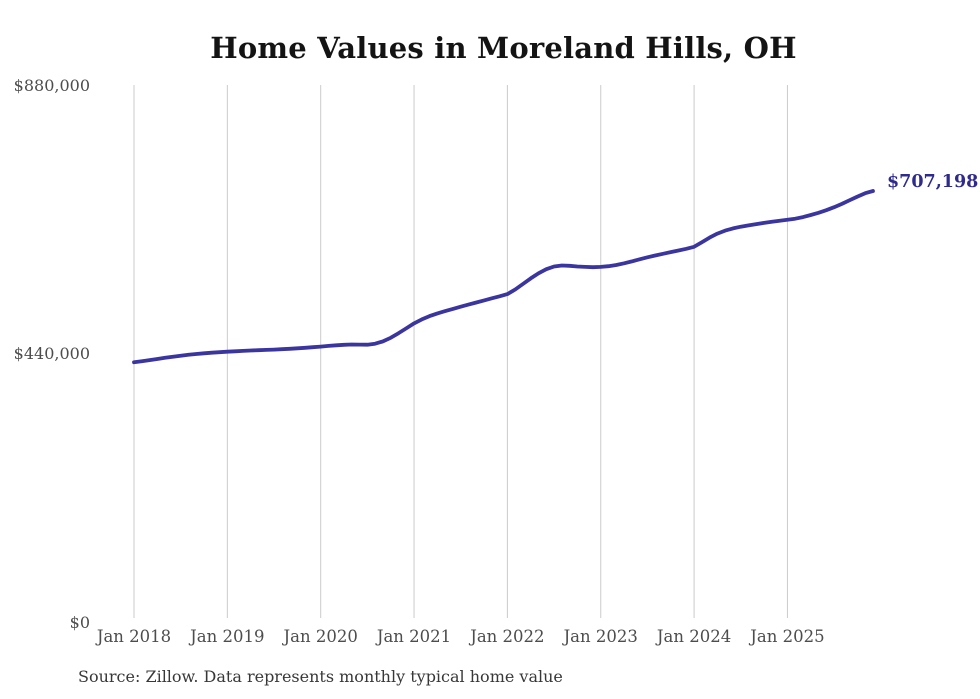 This screenshot has width=980, height=699. What do you see at coordinates (51, 354) in the screenshot?
I see `y-tick-label: $440,000` at bounding box center [51, 354].